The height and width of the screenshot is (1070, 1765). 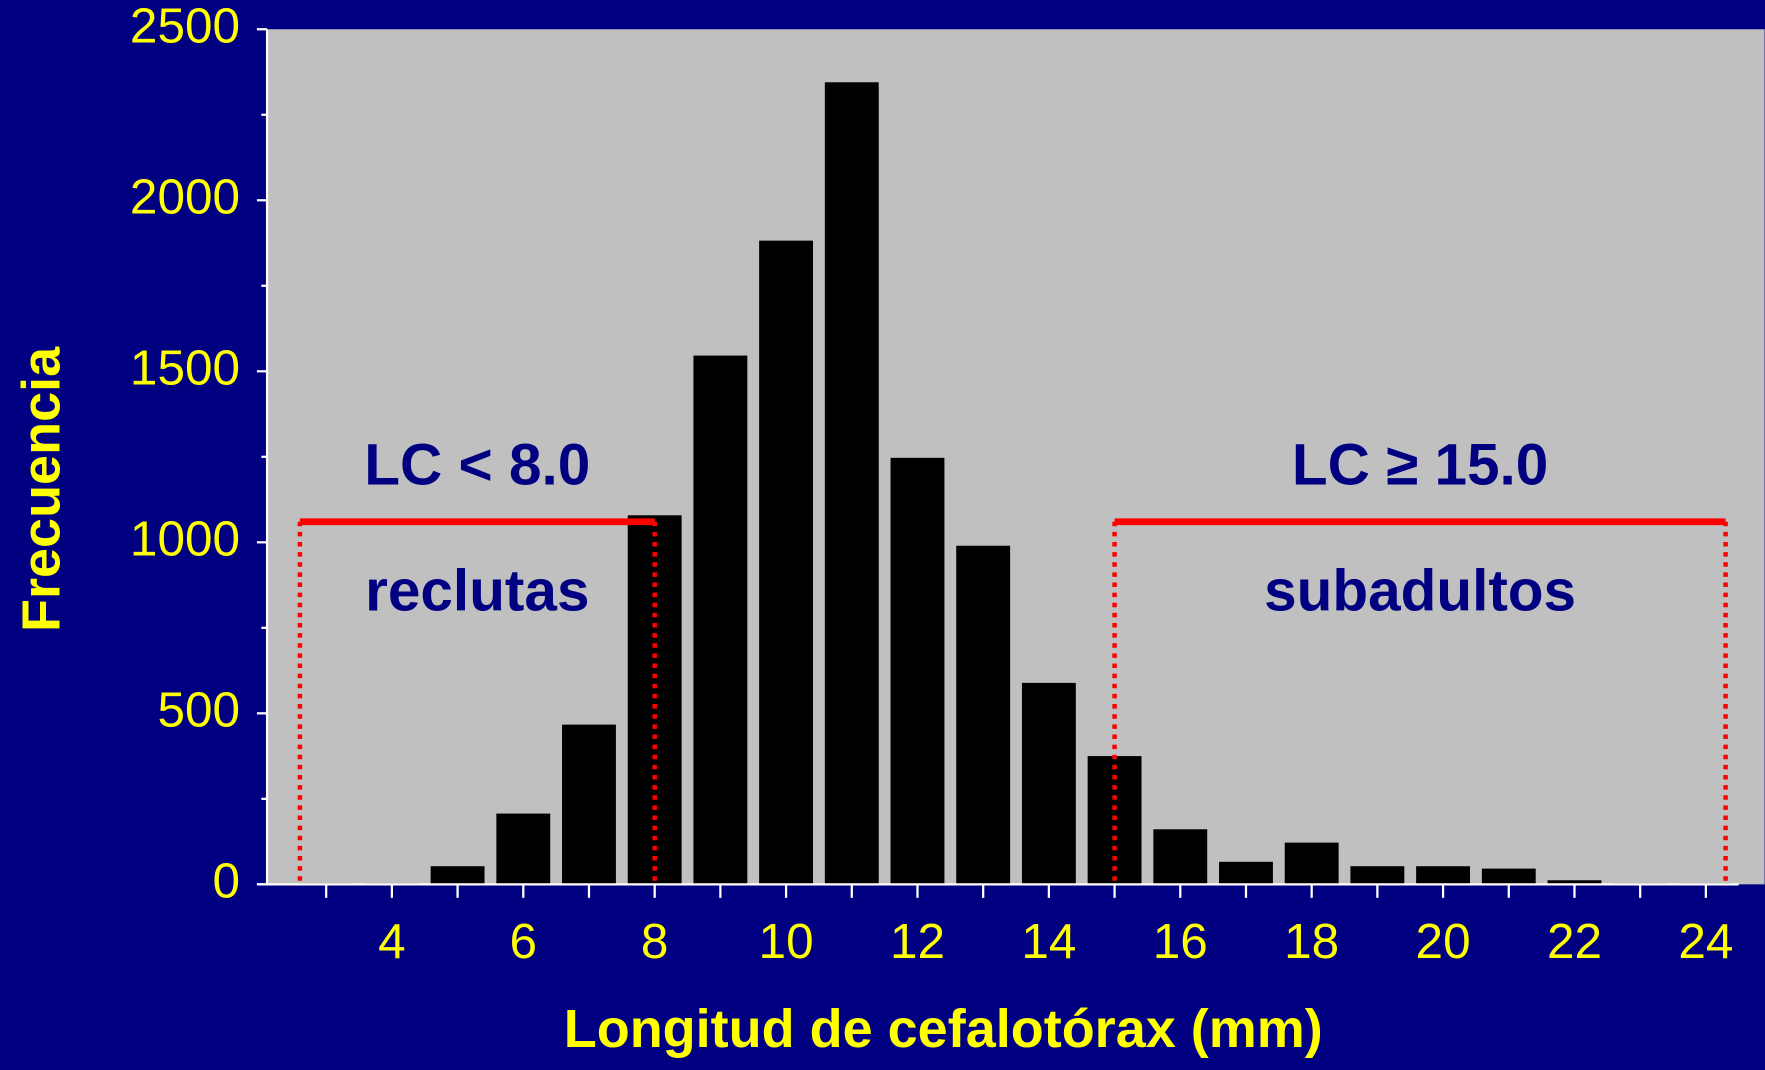 What do you see at coordinates (1705, 941) in the screenshot?
I see `x-tick-label: 24` at bounding box center [1705, 941].